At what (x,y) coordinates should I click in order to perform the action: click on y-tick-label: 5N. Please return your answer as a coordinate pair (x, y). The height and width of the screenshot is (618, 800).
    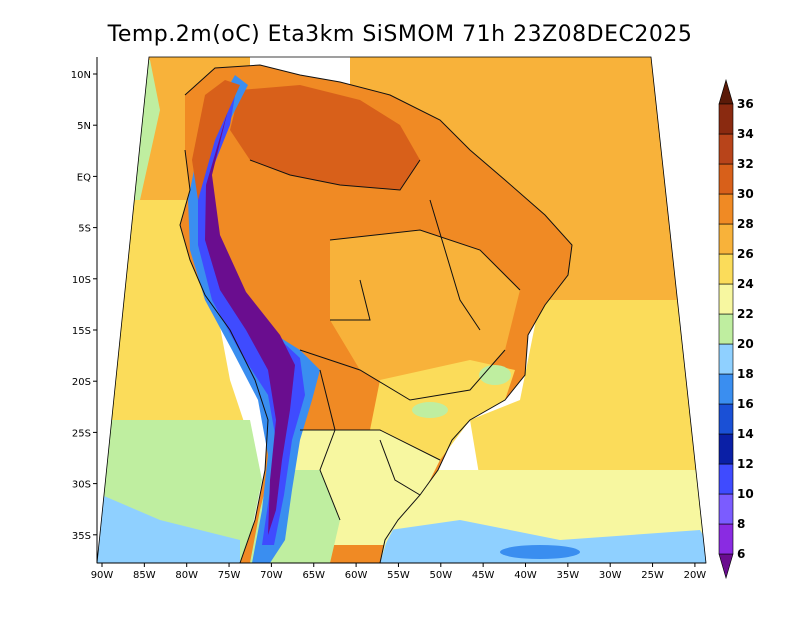
    Looking at the image, I should click on (84, 126).